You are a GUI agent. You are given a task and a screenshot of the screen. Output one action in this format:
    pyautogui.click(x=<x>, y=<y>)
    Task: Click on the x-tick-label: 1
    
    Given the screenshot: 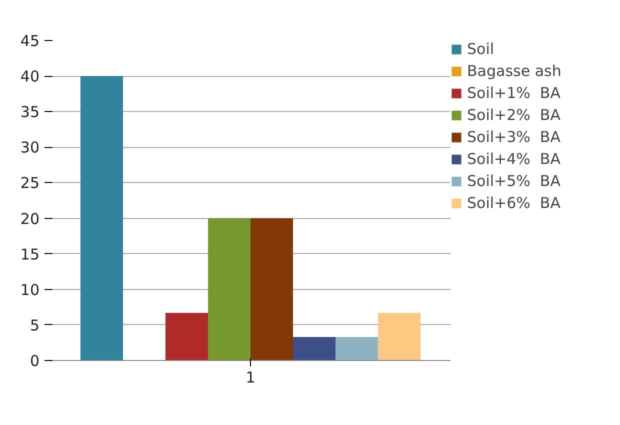 What is the action you would take?
    pyautogui.click(x=251, y=377)
    